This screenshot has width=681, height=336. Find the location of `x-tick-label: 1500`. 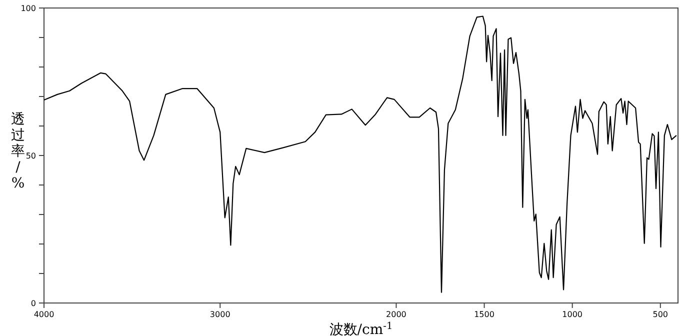

x-tick-label: 1500 is located at coordinates (484, 314).